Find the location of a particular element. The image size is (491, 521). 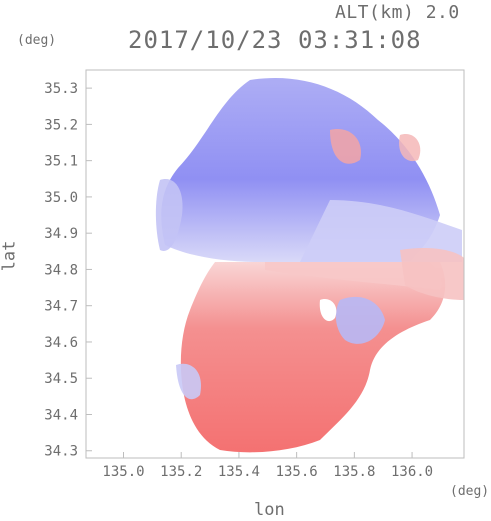

receding-fringe-west is located at coordinates (353, 276).